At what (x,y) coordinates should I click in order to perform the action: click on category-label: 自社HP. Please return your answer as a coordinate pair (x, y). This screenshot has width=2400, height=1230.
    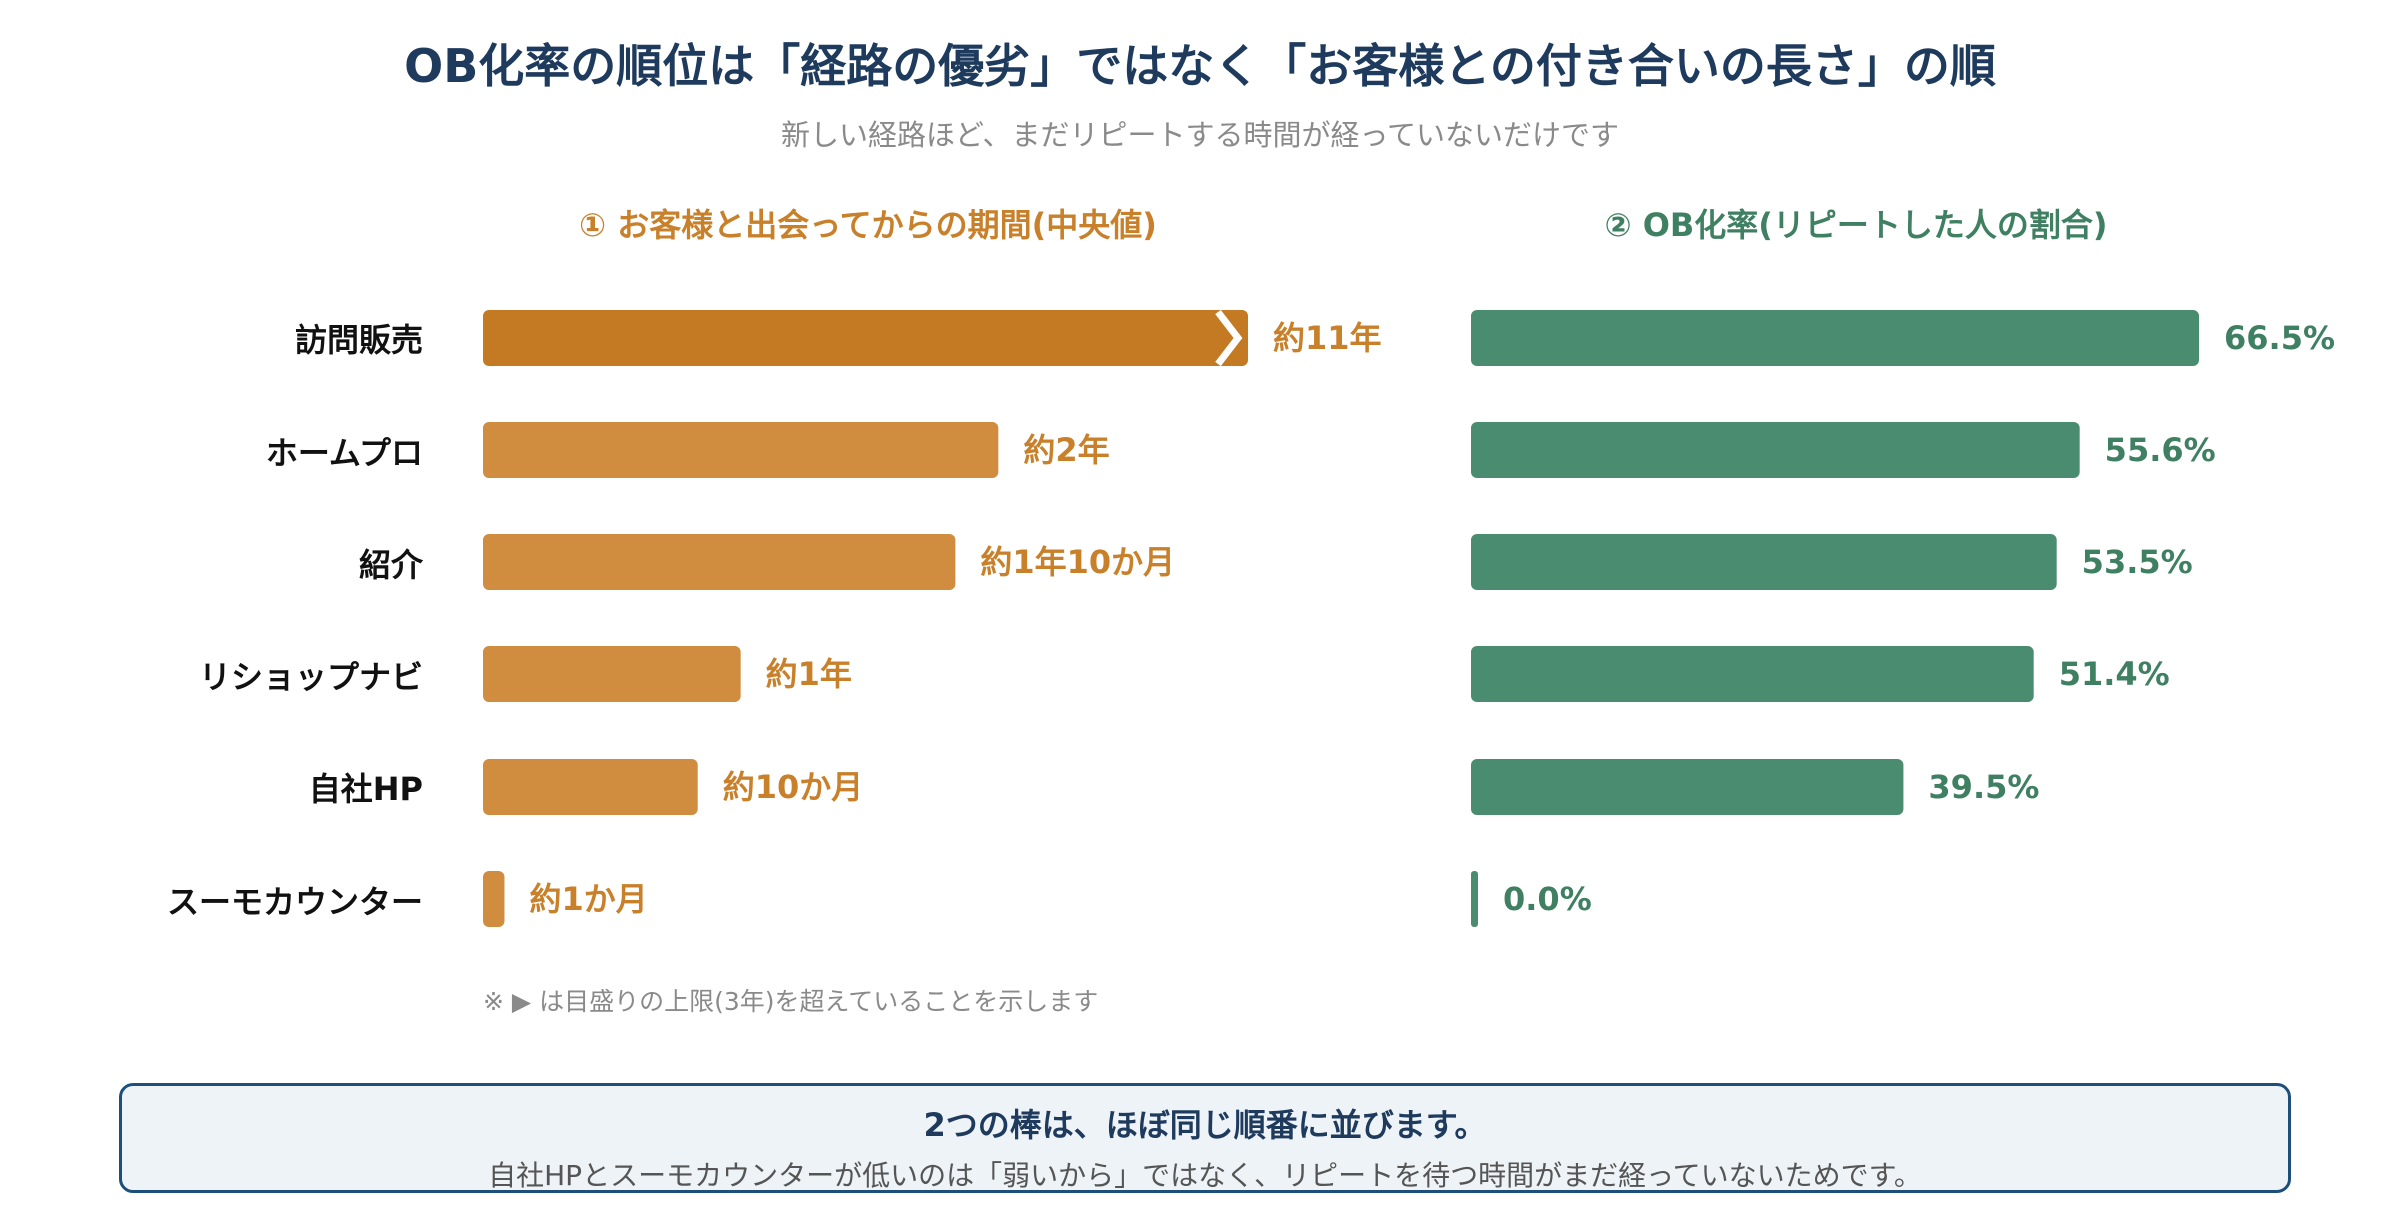
    Looking at the image, I should click on (365, 789).